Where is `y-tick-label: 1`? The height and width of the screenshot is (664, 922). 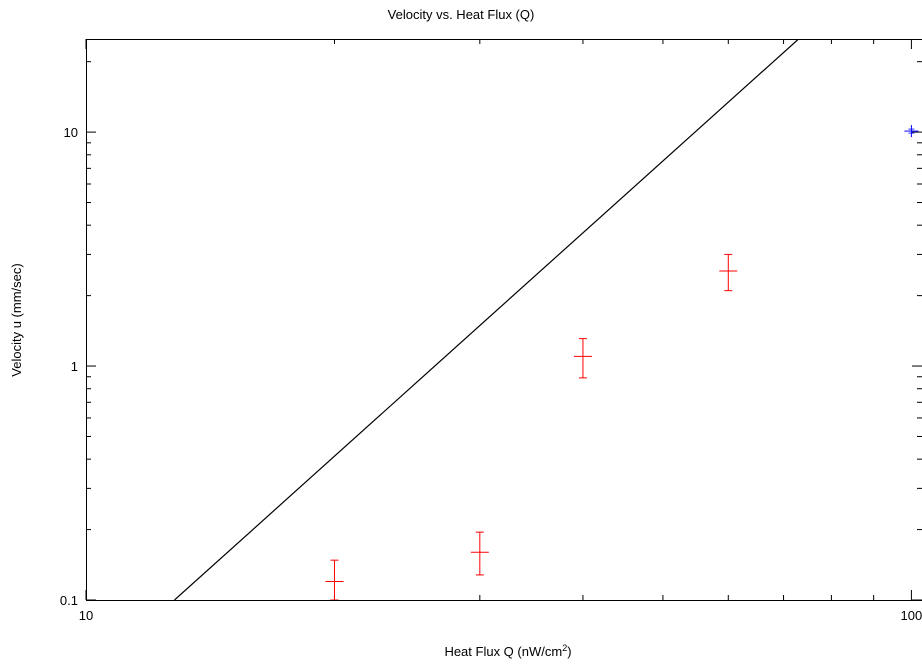 y-tick-label: 1 is located at coordinates (74, 366).